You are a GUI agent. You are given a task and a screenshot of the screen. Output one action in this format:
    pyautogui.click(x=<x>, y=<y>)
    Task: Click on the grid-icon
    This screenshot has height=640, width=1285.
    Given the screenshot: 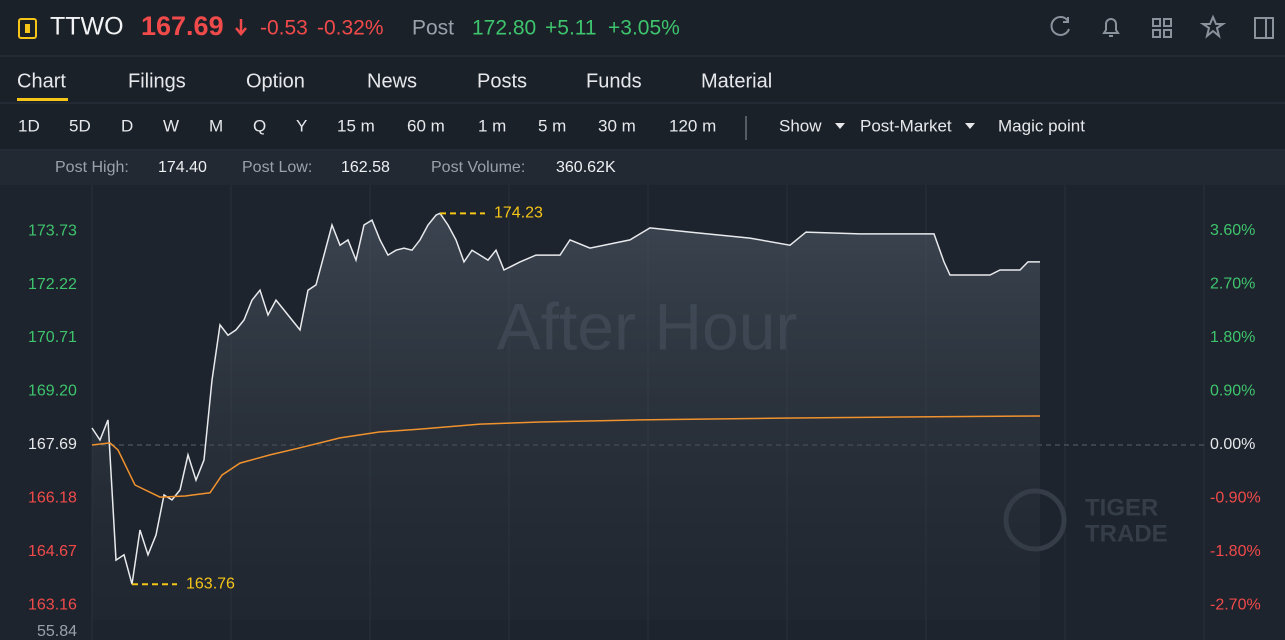 What is the action you would take?
    pyautogui.click(x=1162, y=28)
    